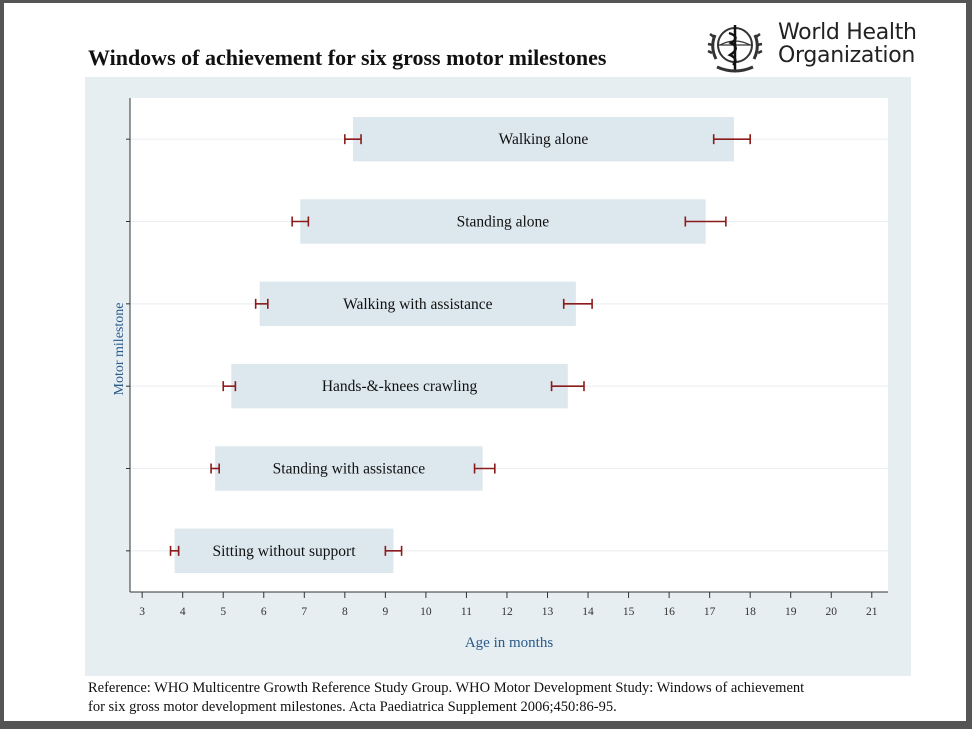 The width and height of the screenshot is (972, 729). I want to click on x-tick-label: 15, so click(629, 612).